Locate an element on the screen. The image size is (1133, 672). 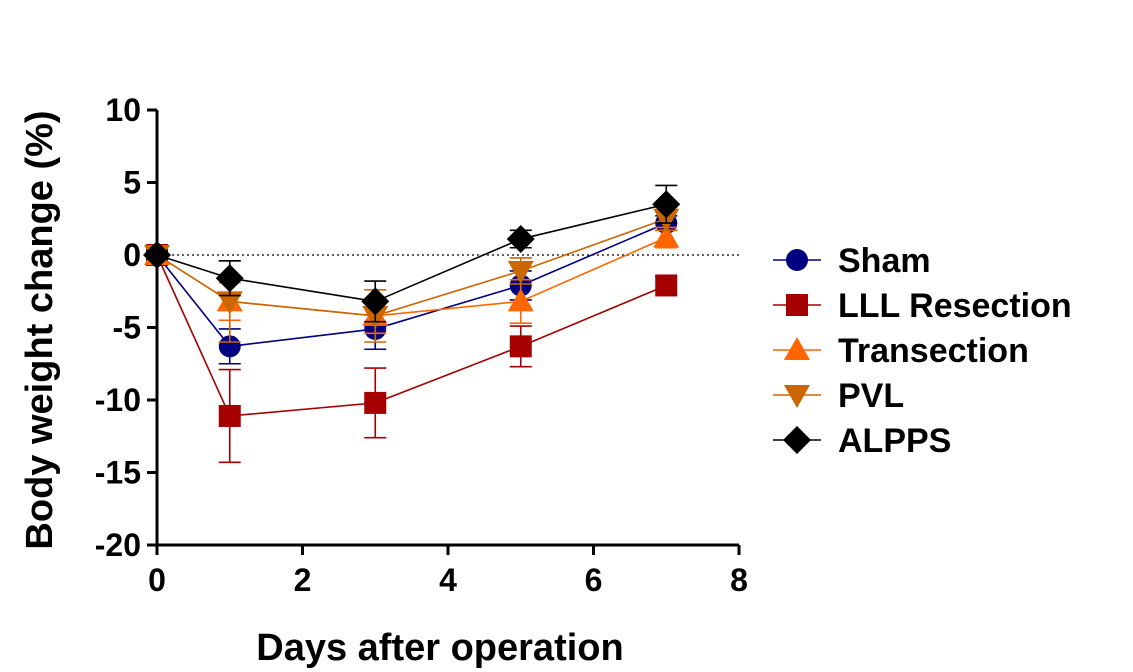
y-axis-title: Body weight change (%) is located at coordinates (40, 329).